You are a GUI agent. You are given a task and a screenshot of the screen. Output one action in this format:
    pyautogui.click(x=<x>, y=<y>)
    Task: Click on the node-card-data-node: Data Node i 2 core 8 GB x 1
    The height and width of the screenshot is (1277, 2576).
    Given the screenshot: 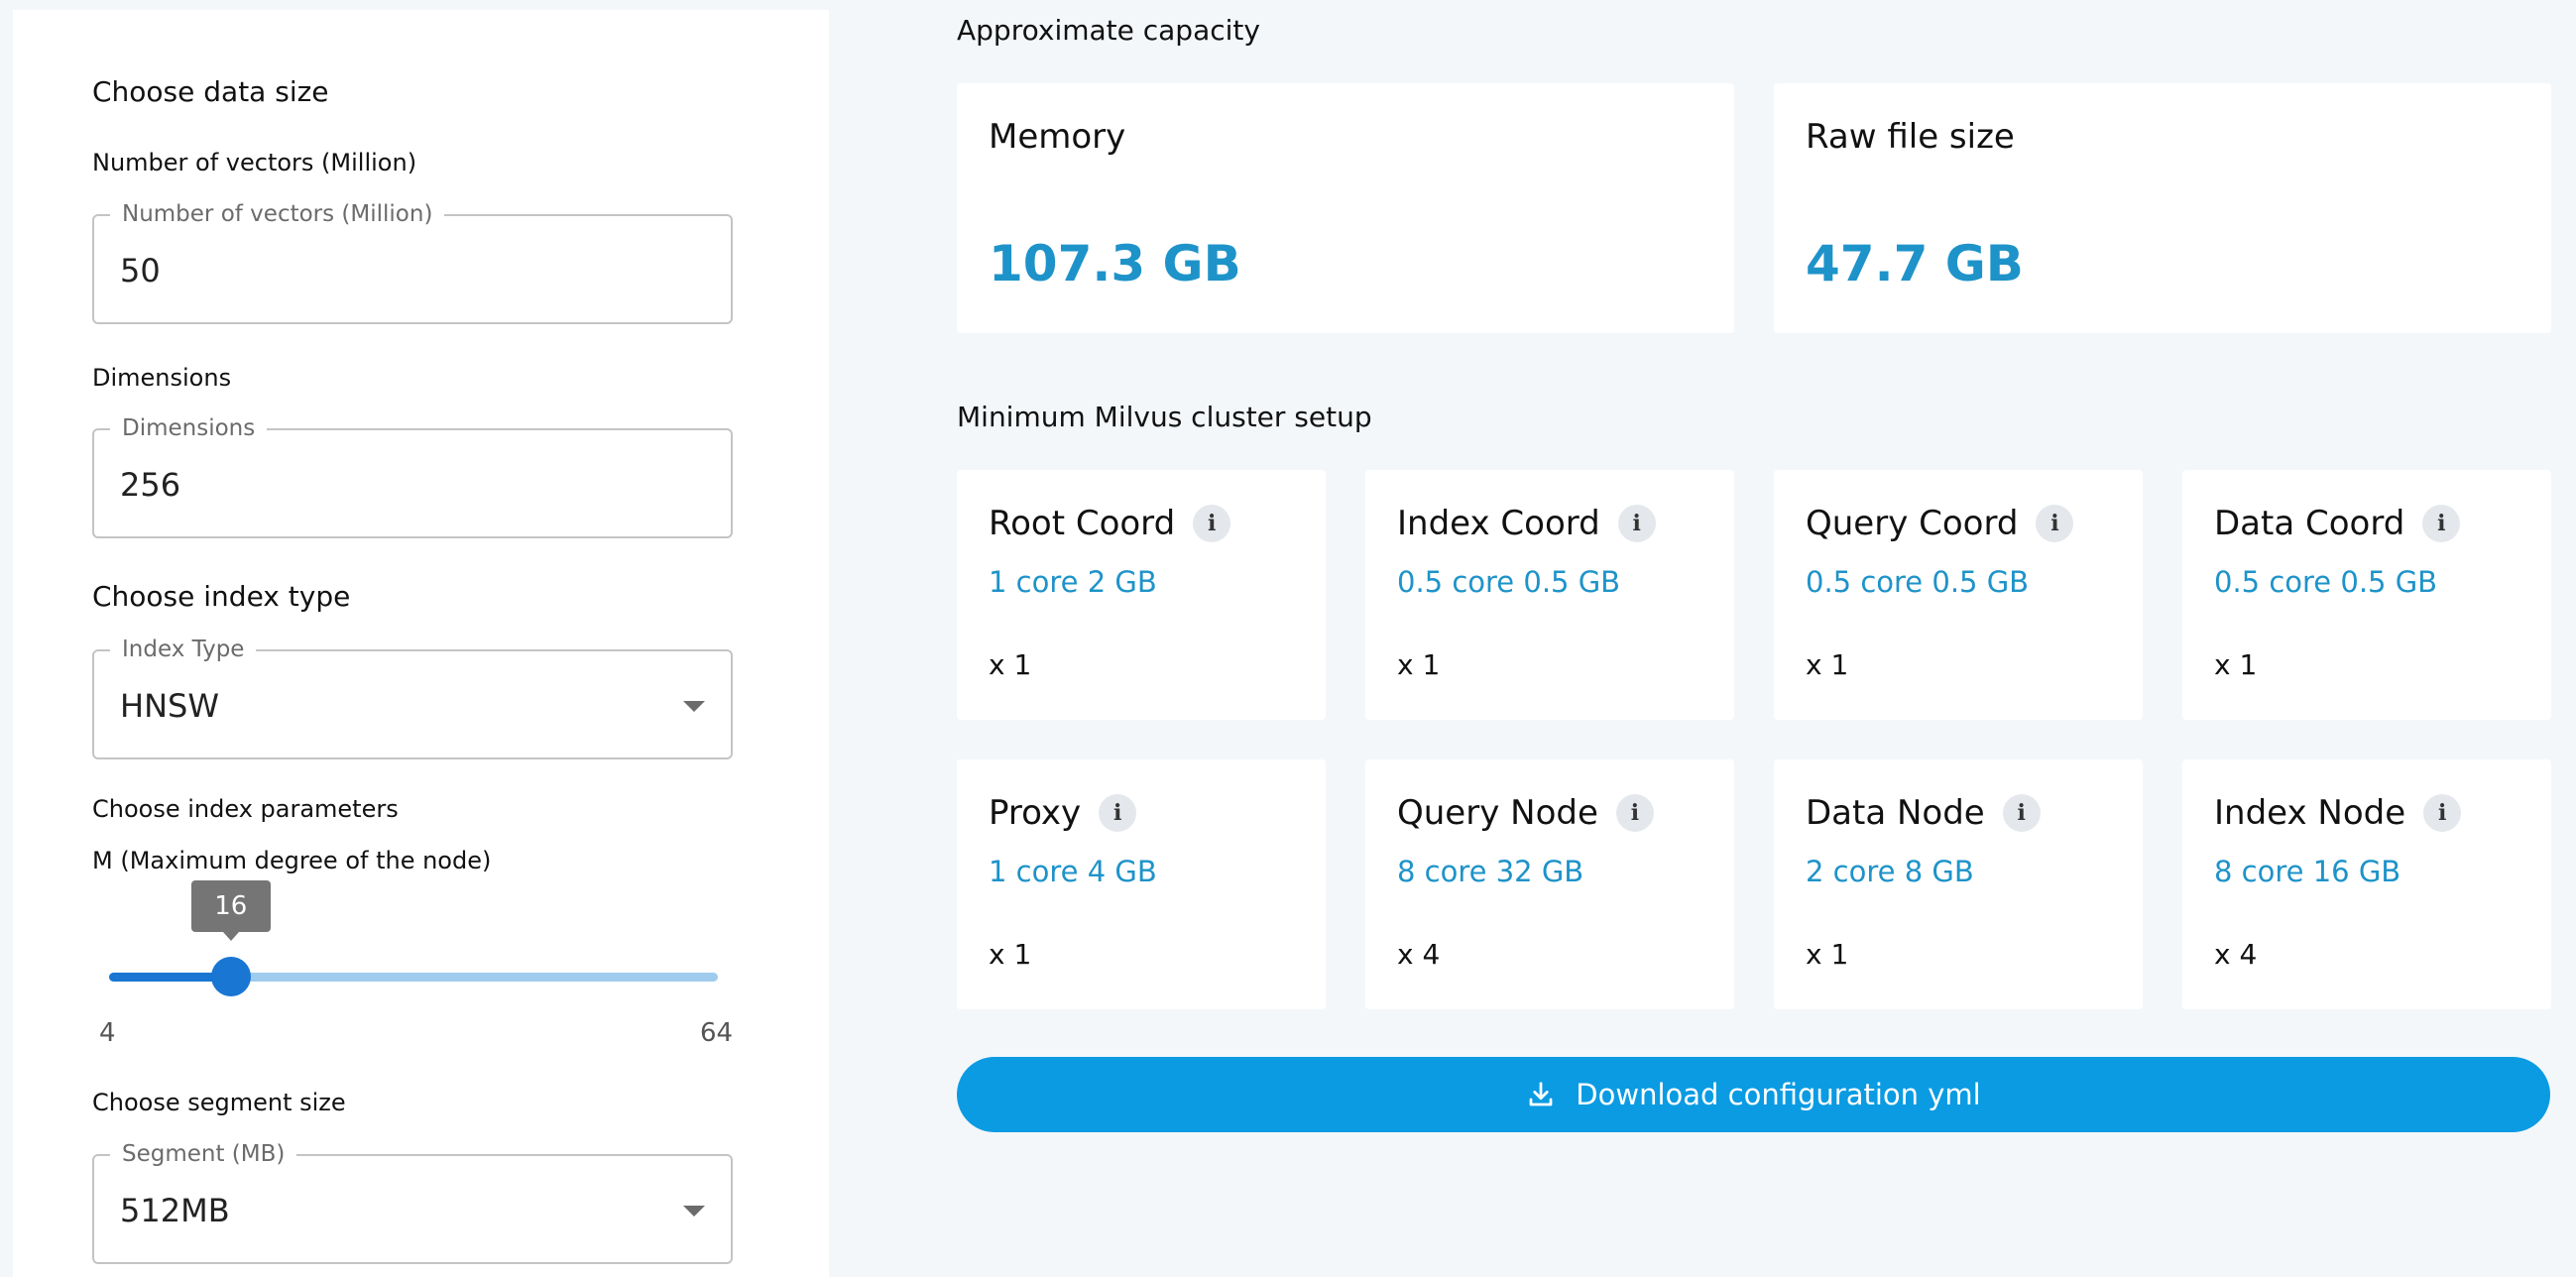 What is the action you would take?
    pyautogui.click(x=1959, y=884)
    